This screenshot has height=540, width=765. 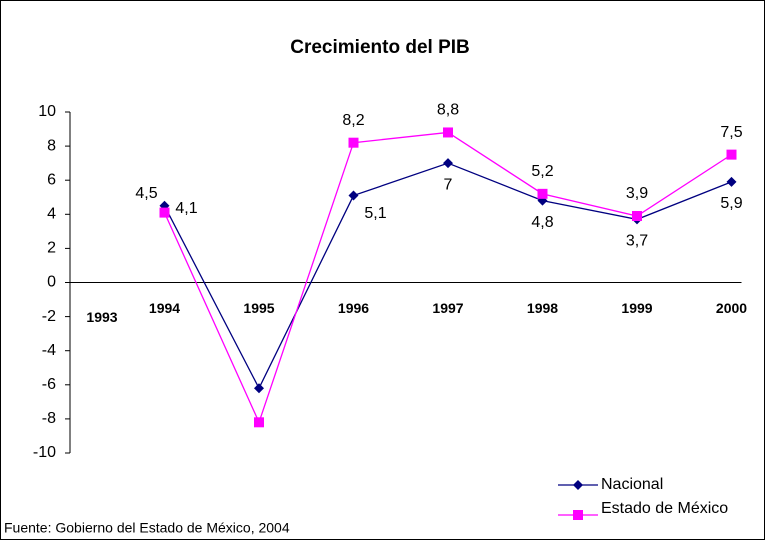 I want to click on data-label: 8,2, so click(x=353, y=120).